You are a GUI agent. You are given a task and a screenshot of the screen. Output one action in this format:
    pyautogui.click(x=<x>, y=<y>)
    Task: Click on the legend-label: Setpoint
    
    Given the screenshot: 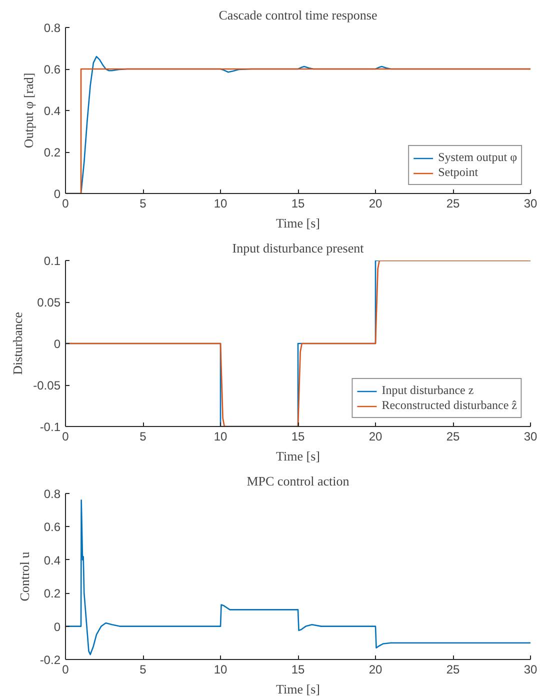 What is the action you would take?
    pyautogui.click(x=458, y=172)
    